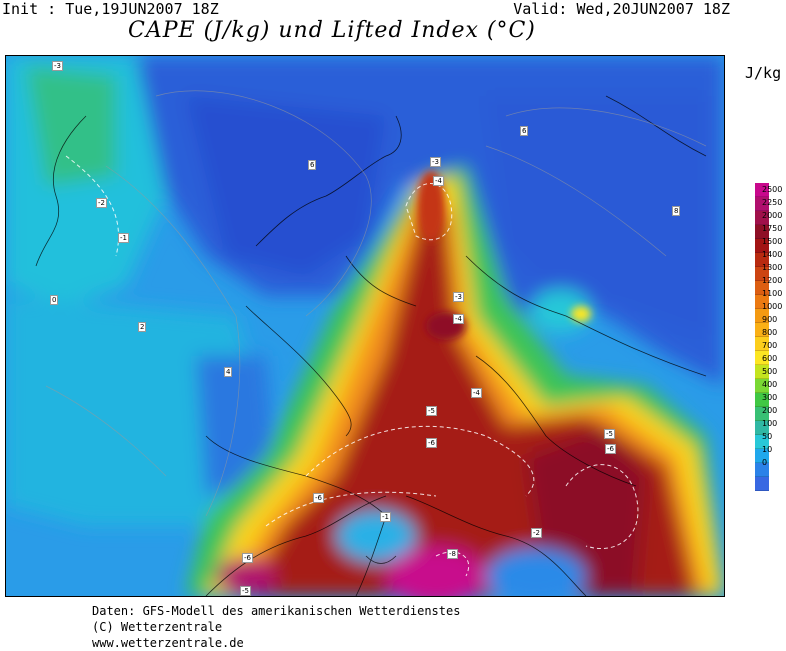 This screenshot has height=651, width=786. What do you see at coordinates (770, 371) in the screenshot?
I see `legend-level-label: 500` at bounding box center [770, 371].